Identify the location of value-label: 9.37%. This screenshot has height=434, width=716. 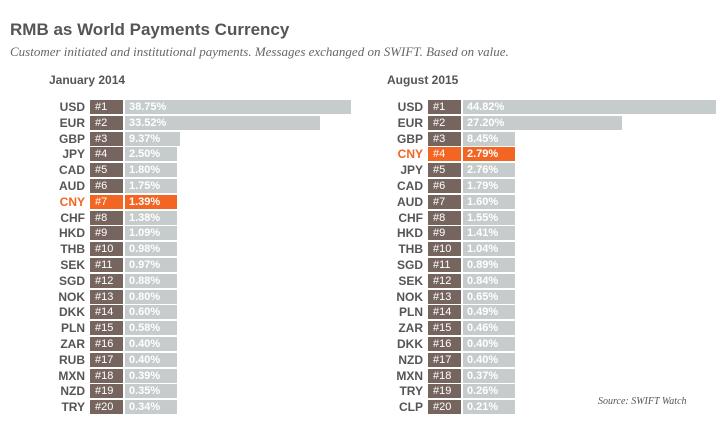
(145, 138).